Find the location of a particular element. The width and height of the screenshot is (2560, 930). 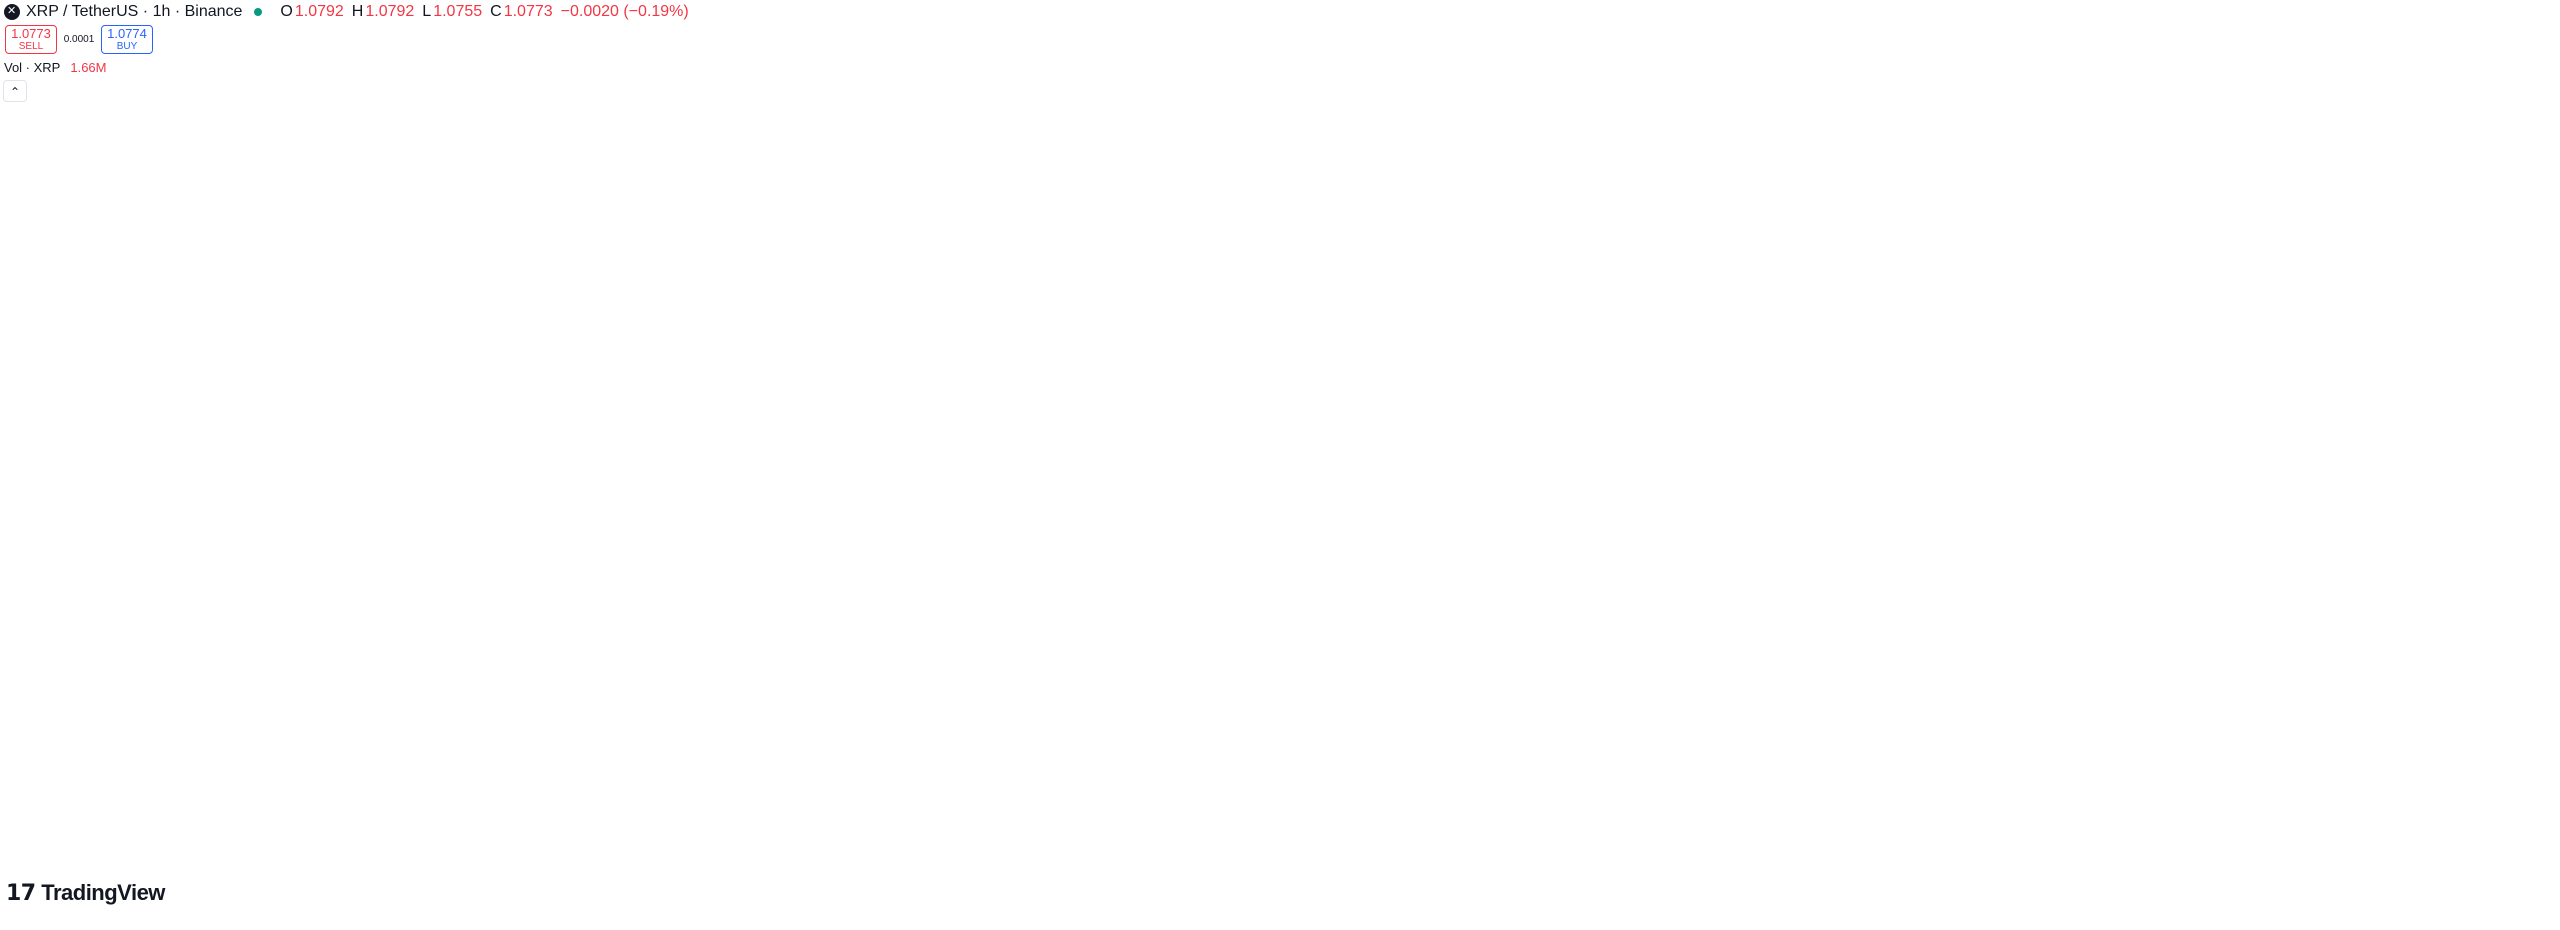

symbol-title: XRP / TetherUS · 1h · Binance is located at coordinates (134, 11).